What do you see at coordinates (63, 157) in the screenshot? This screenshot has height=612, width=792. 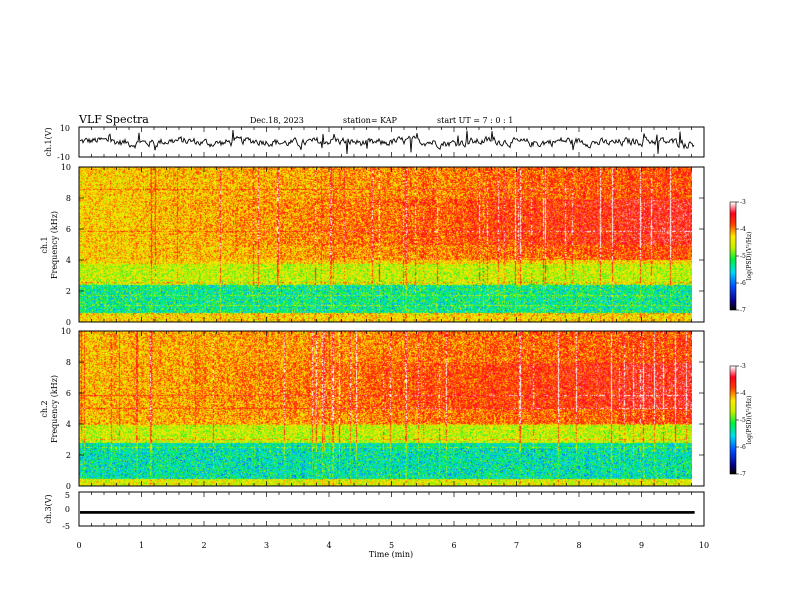 I see `ch1-waveform-ytick-bottom: -10` at bounding box center [63, 157].